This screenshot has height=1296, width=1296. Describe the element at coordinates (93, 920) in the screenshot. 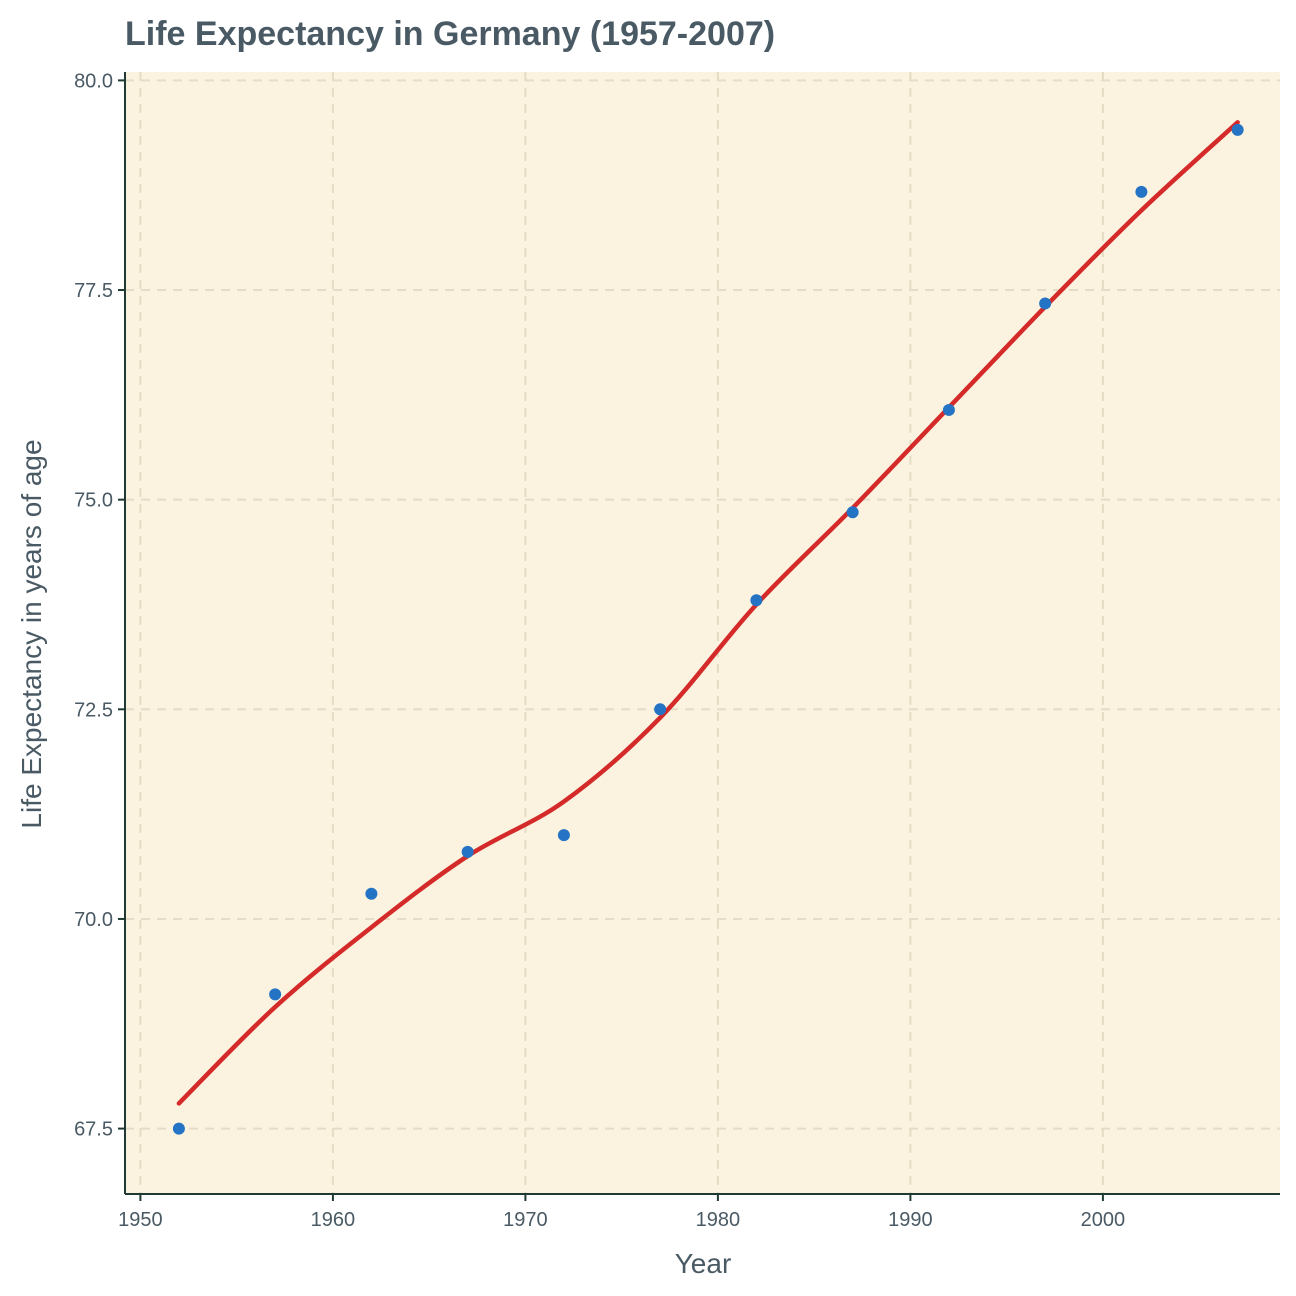

I see `y-tick-label: 70.0` at that location.